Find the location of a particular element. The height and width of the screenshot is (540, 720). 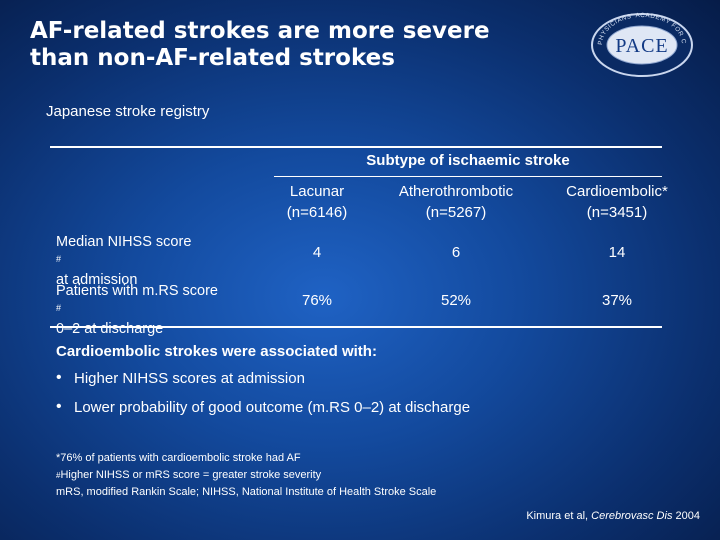

row-label-text: at admission is located at coordinates (97, 280).